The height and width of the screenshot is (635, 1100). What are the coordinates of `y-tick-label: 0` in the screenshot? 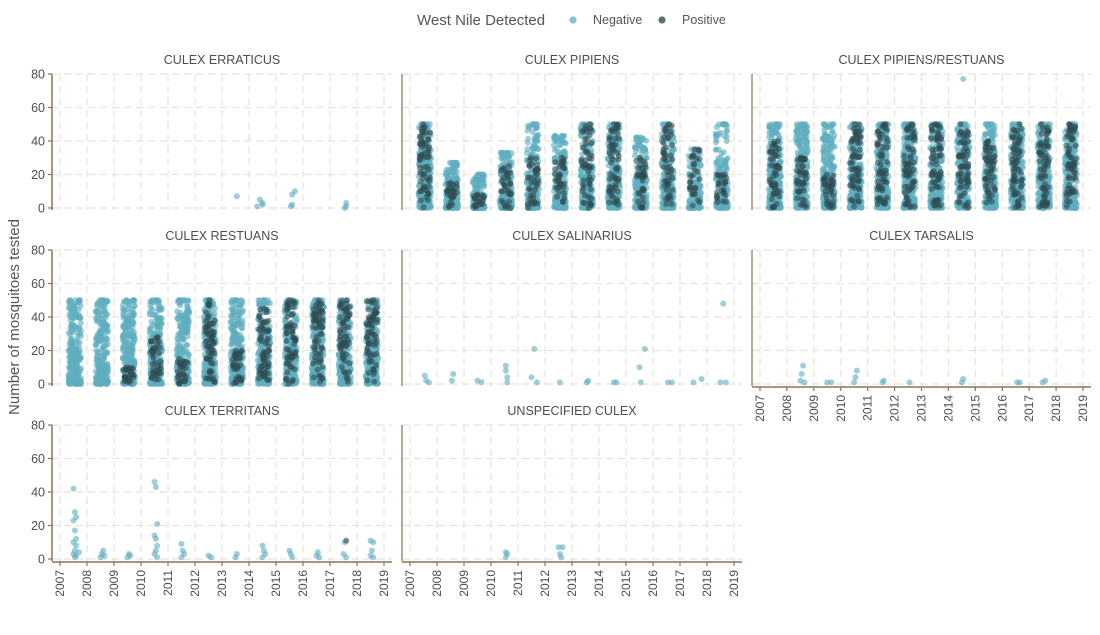 It's located at (41, 209).